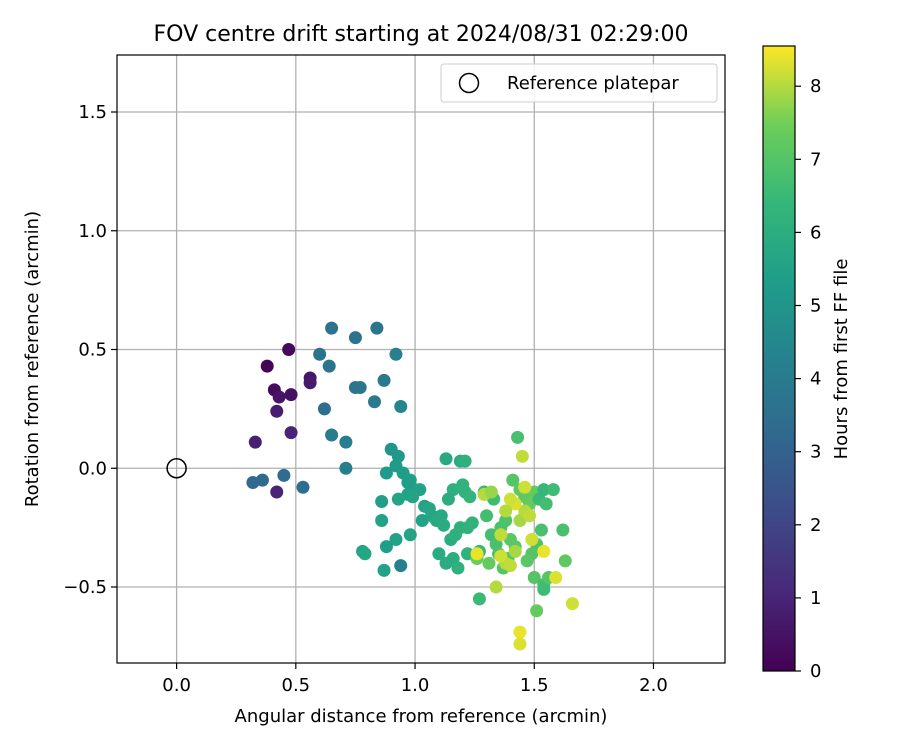 The image size is (900, 754). Describe the element at coordinates (32, 359) in the screenshot. I see `y-axis-label: Rotation from reference (arcmin)` at that location.